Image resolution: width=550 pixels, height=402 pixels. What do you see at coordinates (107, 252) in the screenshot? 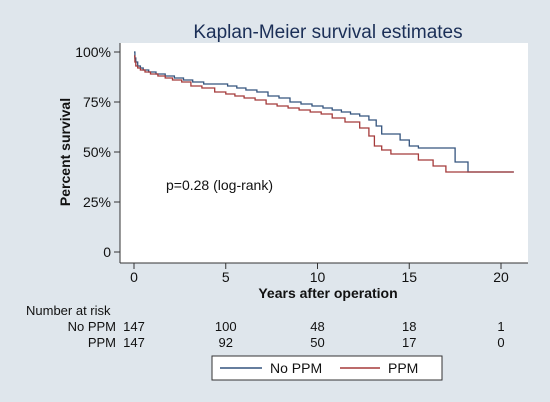
I see `y-tick-label: 0` at bounding box center [107, 252].